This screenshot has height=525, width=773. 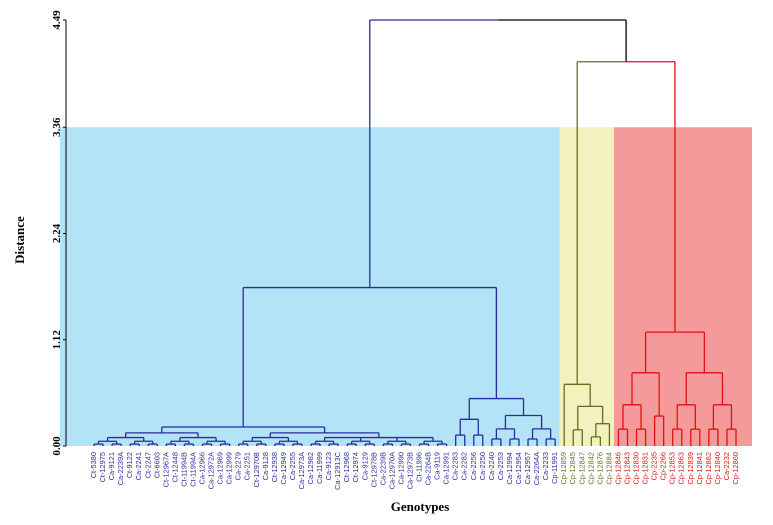 I want to click on y-axis: 0.00 1.12 2.24 3.36 4.49, so click(x=59, y=233).